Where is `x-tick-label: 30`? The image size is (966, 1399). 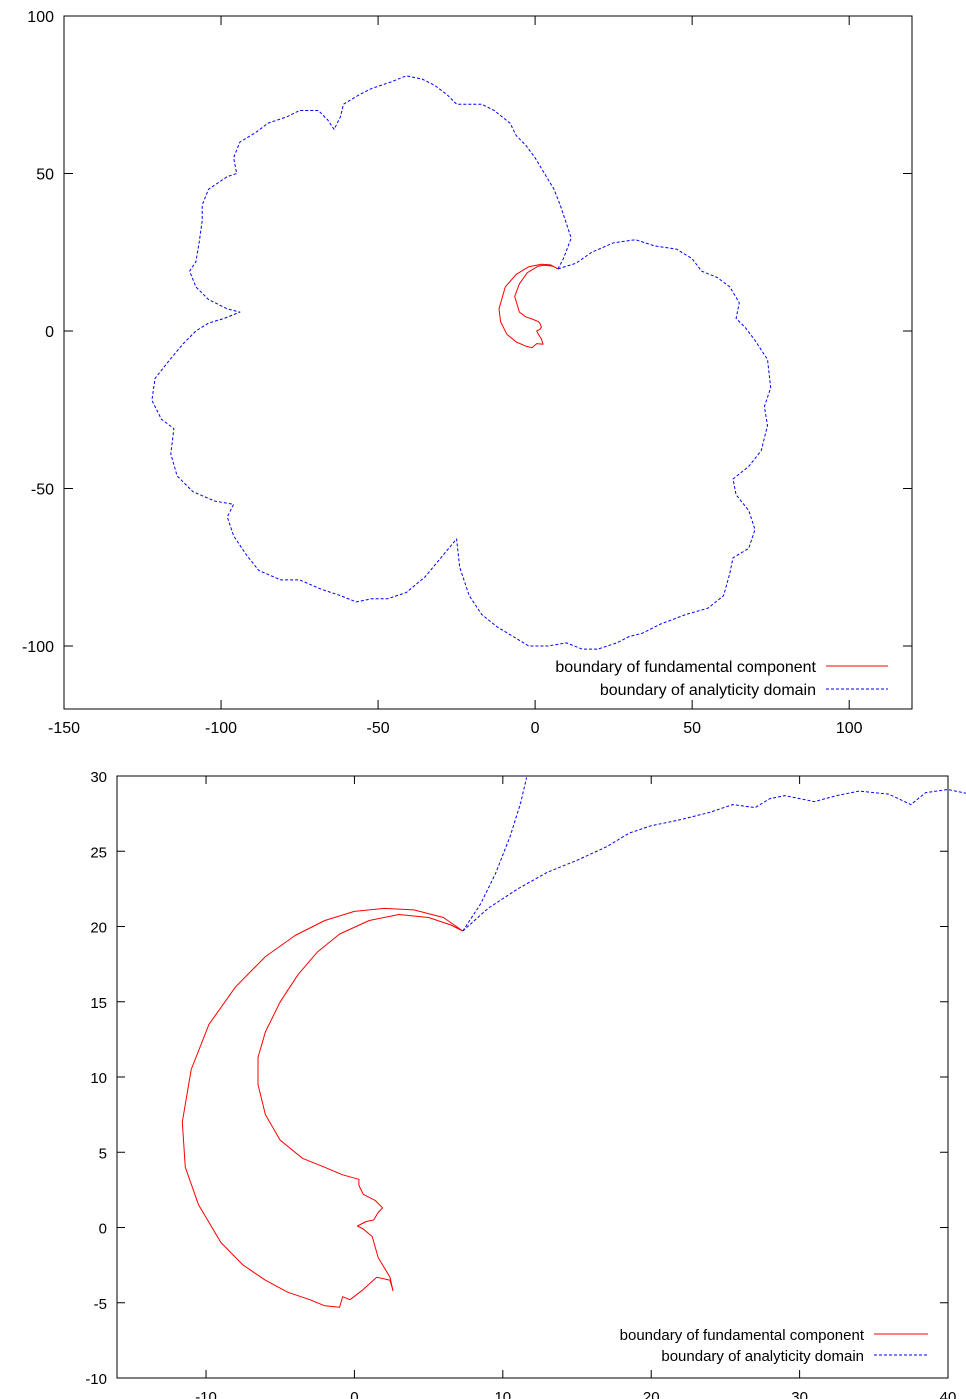 x-tick-label: 30 is located at coordinates (799, 1394).